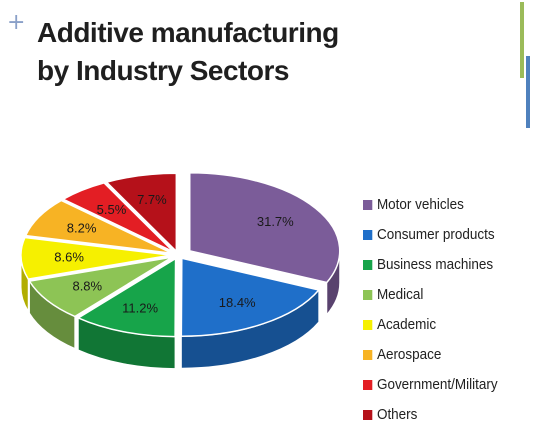  I want to click on pie-value-label-1: 18.4%, so click(237, 302).